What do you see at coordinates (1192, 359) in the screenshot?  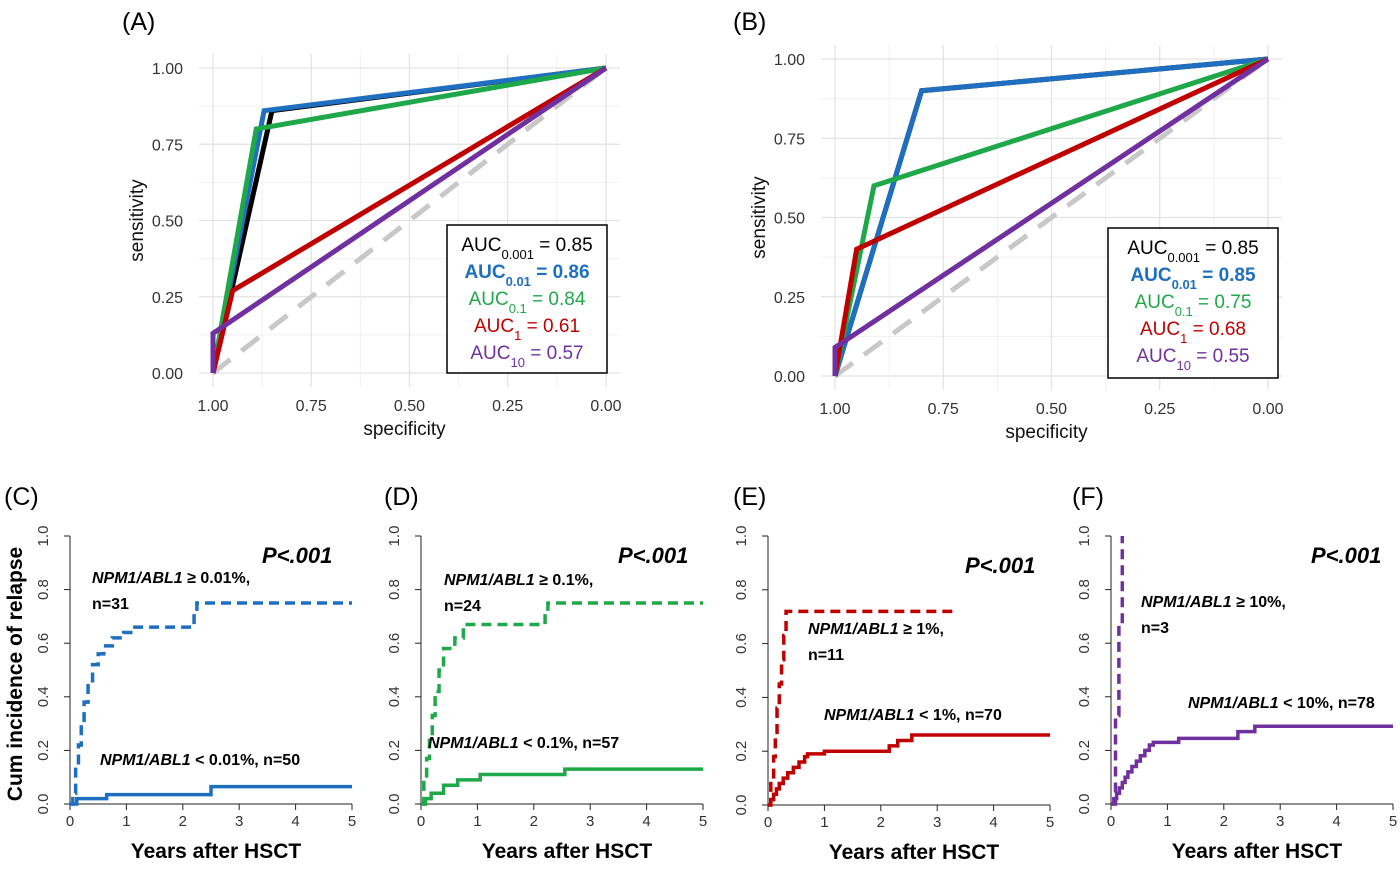 I see `legend-entry: AUC10 = 0.55` at bounding box center [1192, 359].